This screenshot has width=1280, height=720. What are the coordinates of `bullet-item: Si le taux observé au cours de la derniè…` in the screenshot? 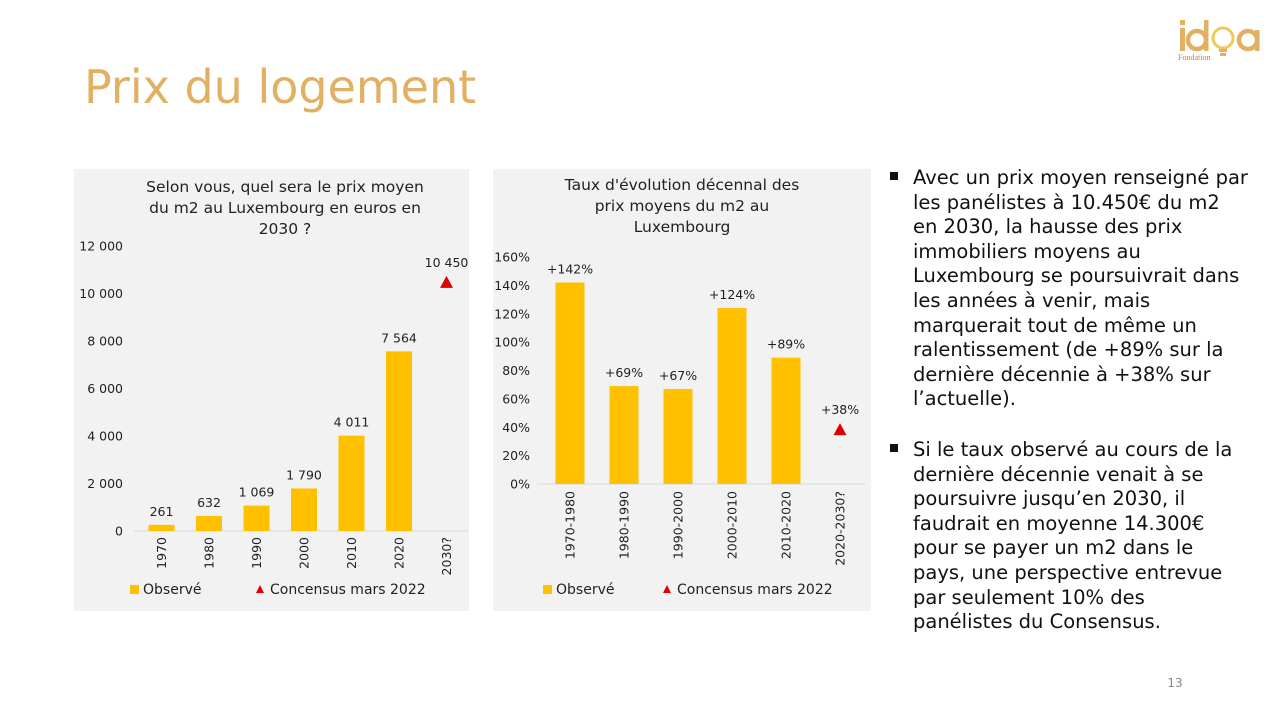 It's located at (1068, 536).